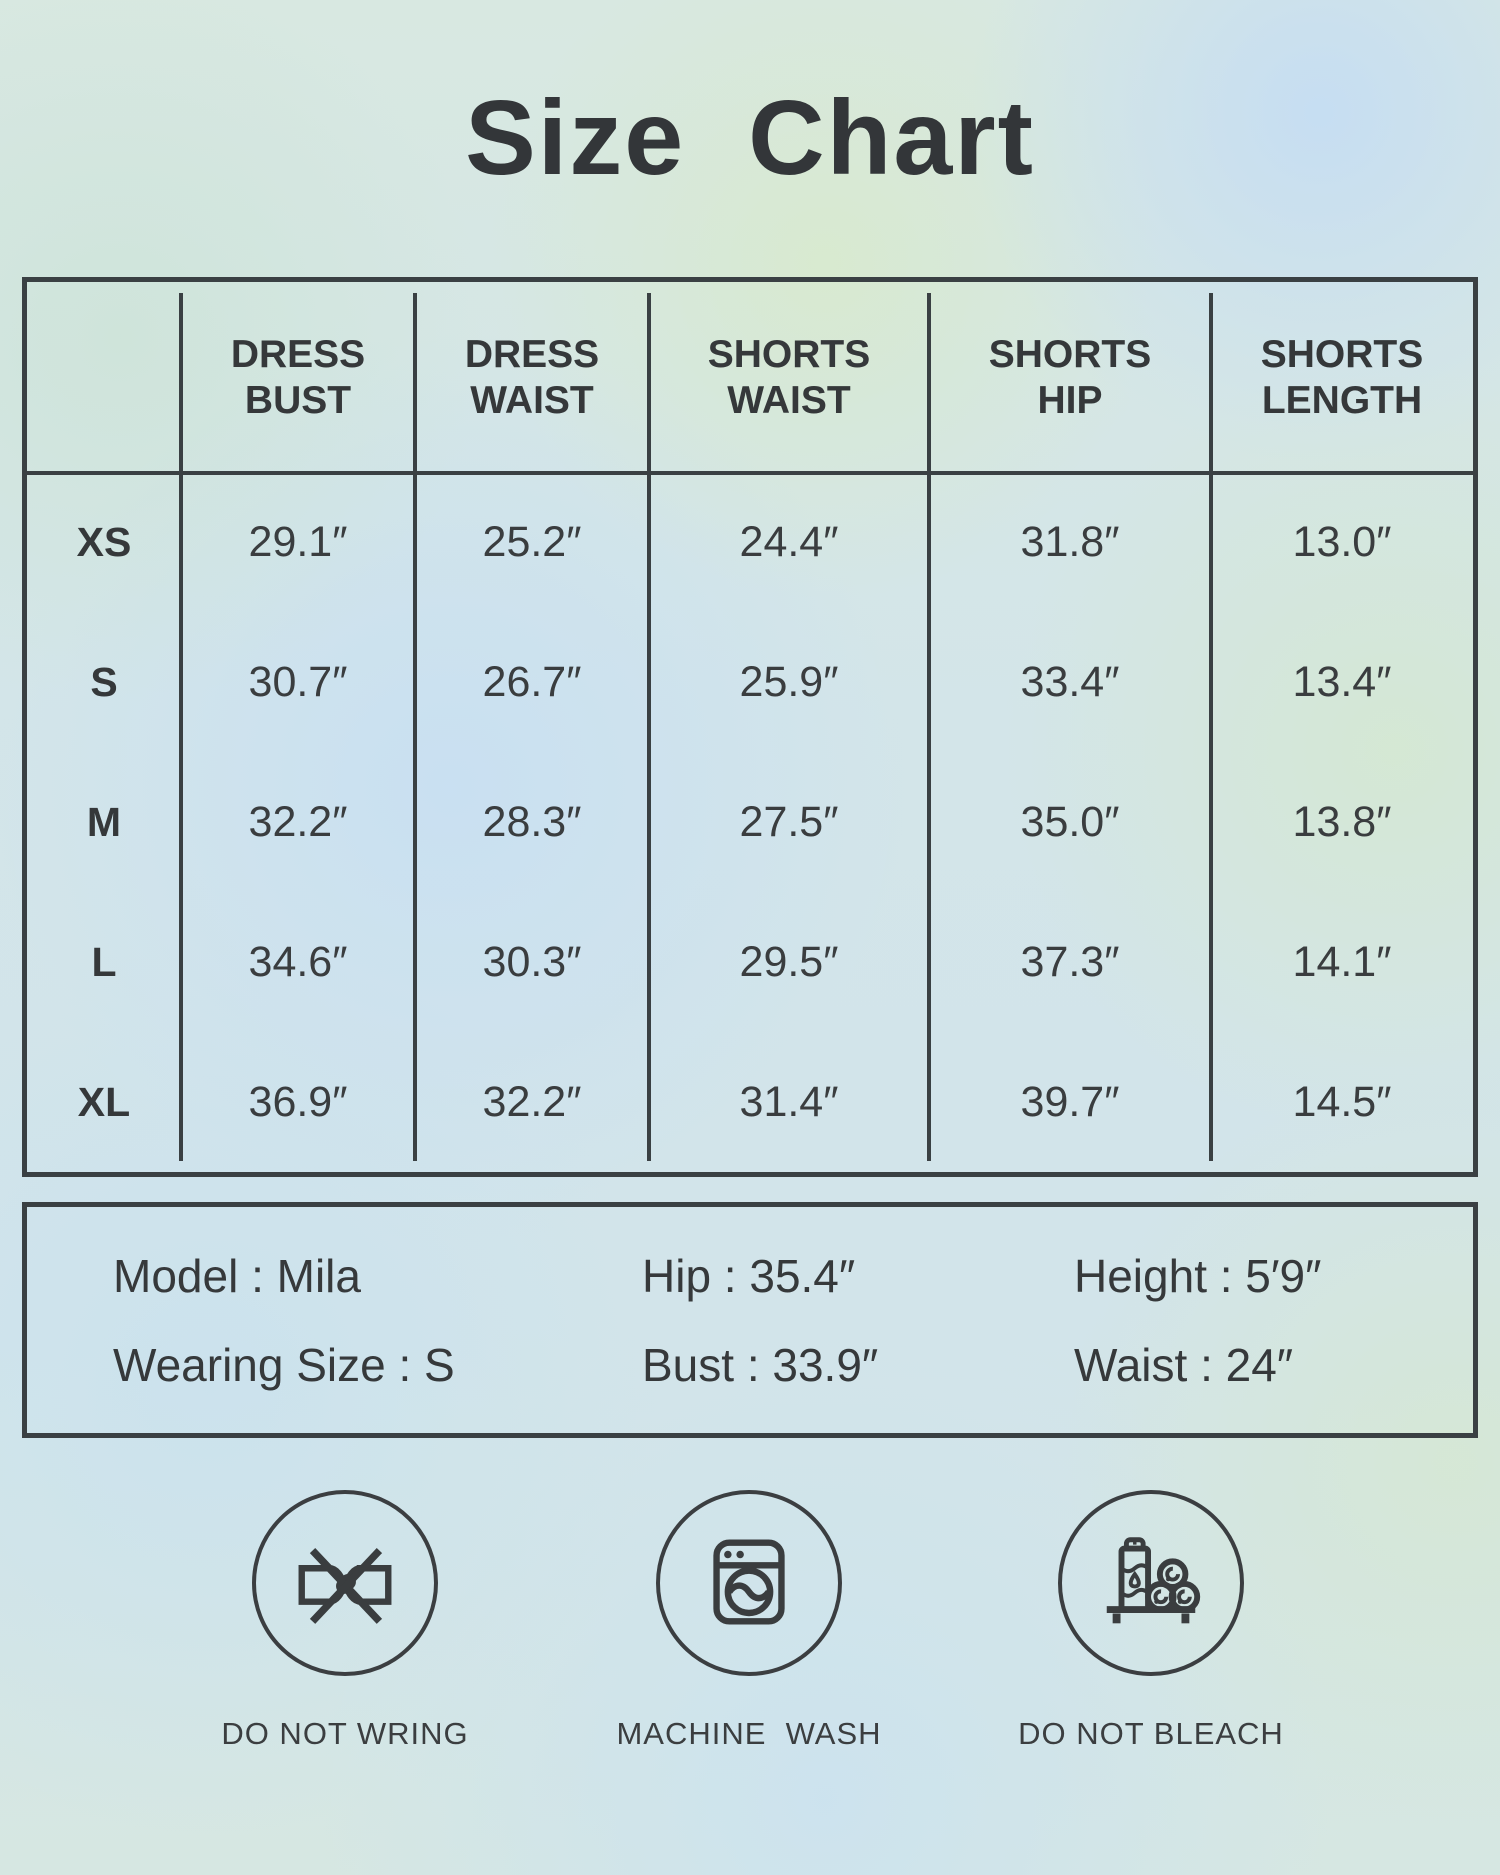 This screenshot has width=1500, height=1875. What do you see at coordinates (750, 138) in the screenshot?
I see `page-title: Size Chart` at bounding box center [750, 138].